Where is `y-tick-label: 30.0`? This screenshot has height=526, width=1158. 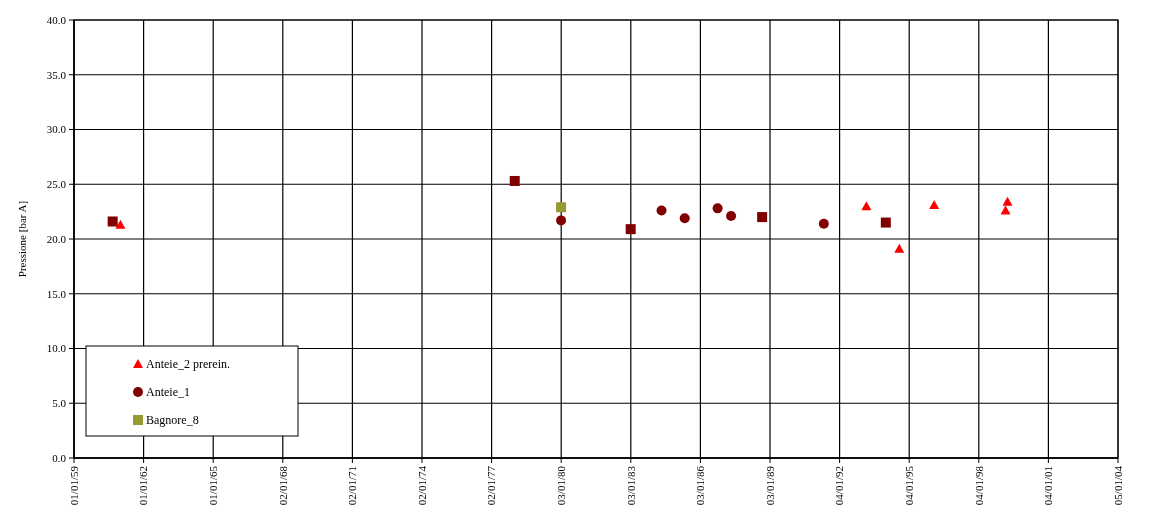 y-tick-label: 30.0 is located at coordinates (56, 129).